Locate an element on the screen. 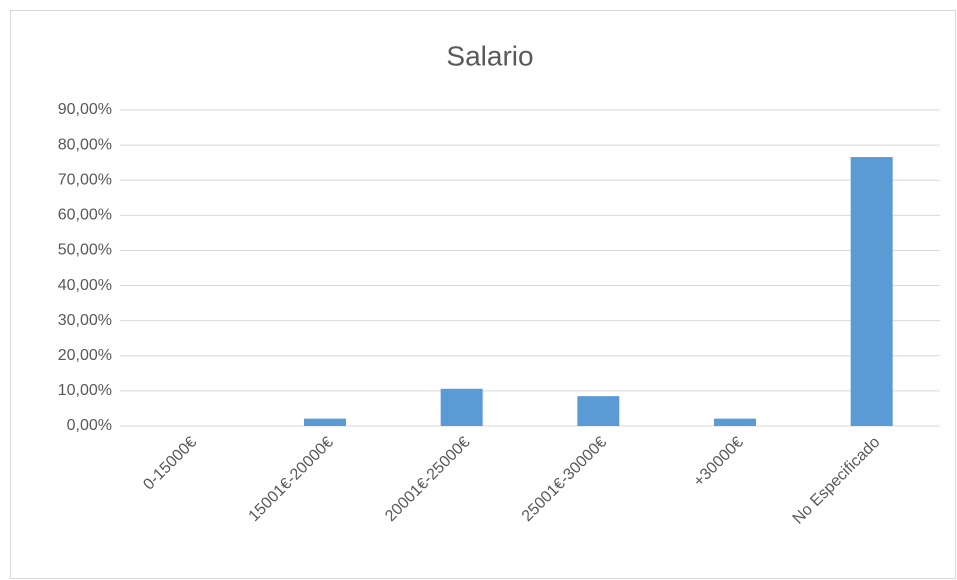 Image resolution: width=957 pixels, height=580 pixels. y-tick-label: 70,00% is located at coordinates (85, 179).